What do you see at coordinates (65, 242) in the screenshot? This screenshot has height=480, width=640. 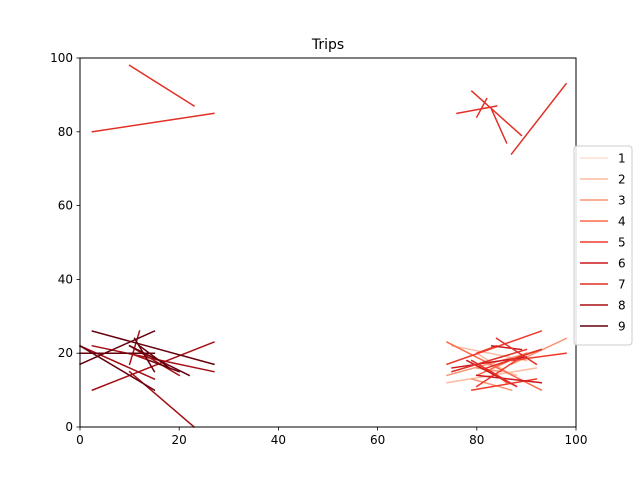 I see `y-axis: 0 20 40 60 80 100` at bounding box center [65, 242].